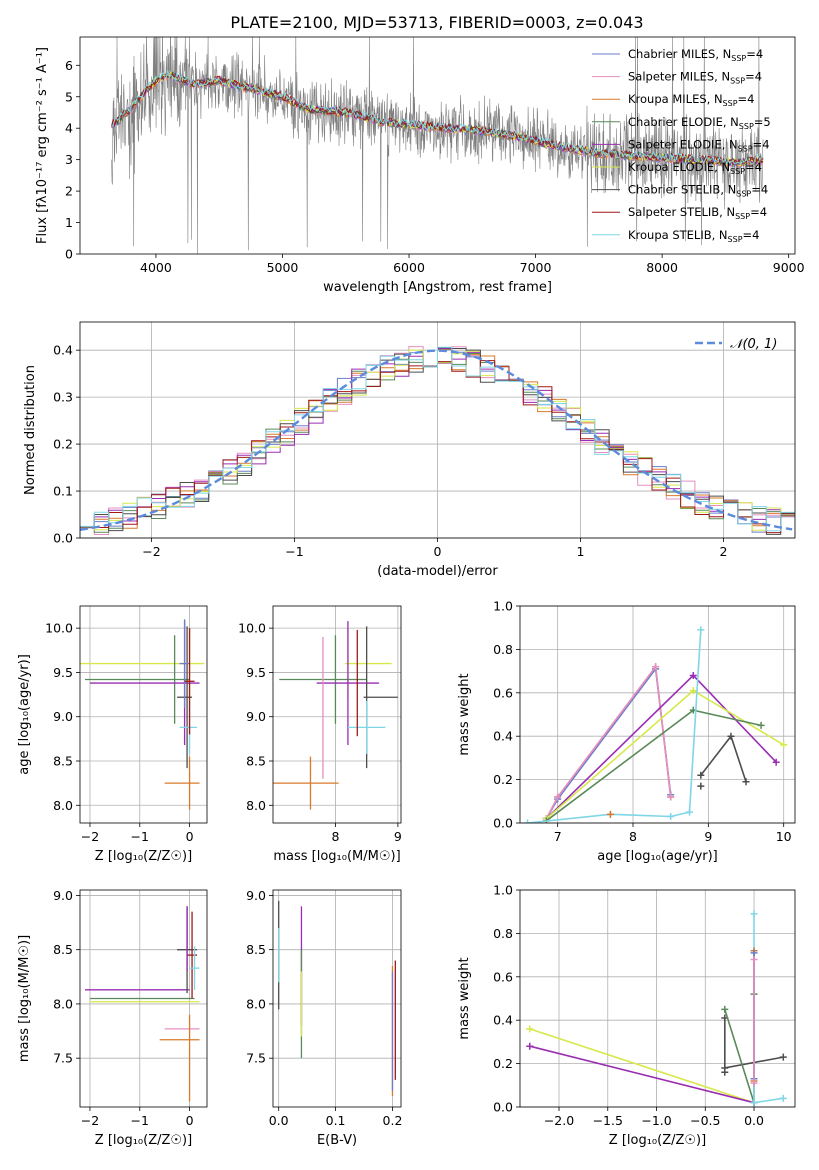 The width and height of the screenshot is (819, 1170). I want to click on x-tick-label: 6000, so click(409, 267).